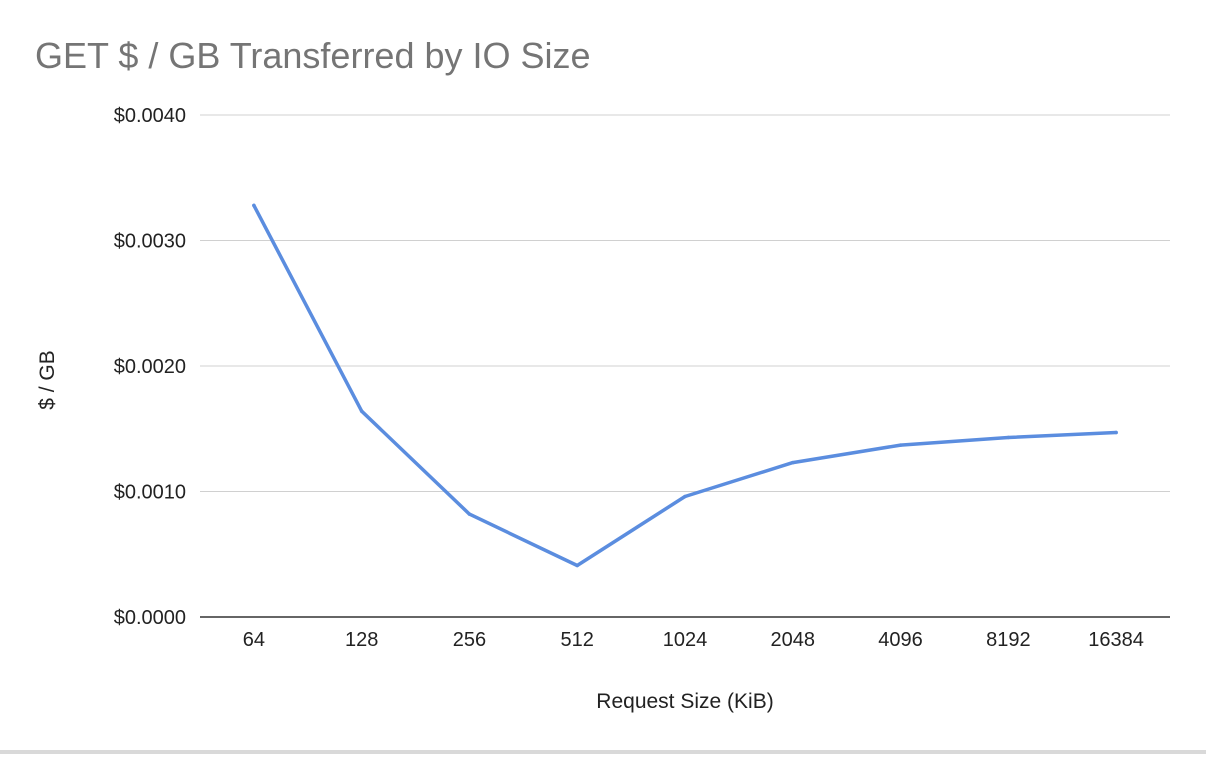 This screenshot has width=1206, height=759. I want to click on y-tick-label: $0.0030, so click(150, 242).